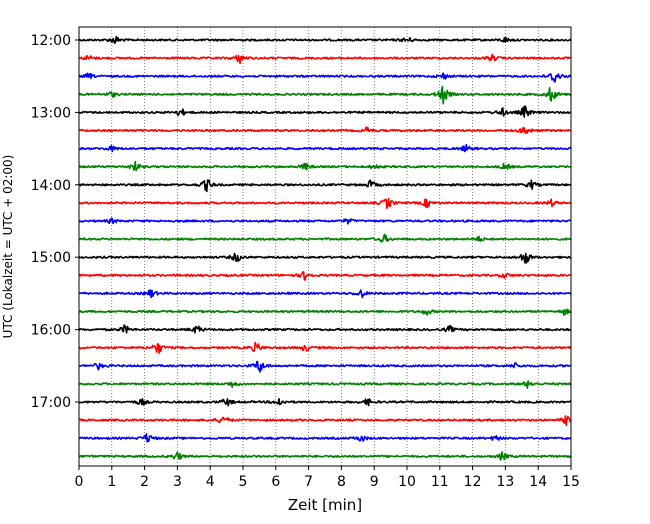 The image size is (650, 524). Describe the element at coordinates (440, 482) in the screenshot. I see `x-tick-label: 11` at that location.